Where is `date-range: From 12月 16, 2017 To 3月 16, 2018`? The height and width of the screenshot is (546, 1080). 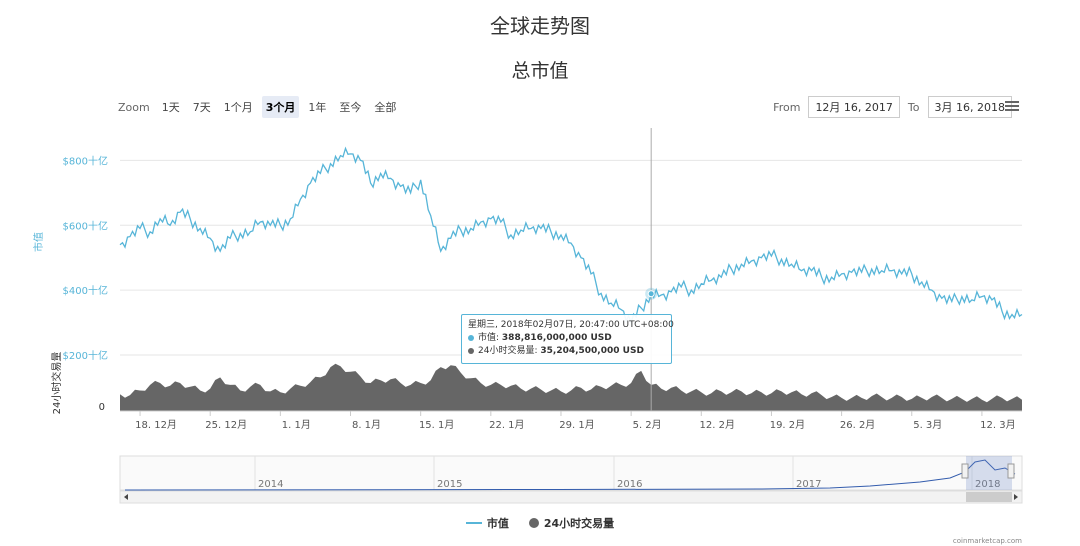 date-range: From 12月 16, 2017 To 3月 16, 2018 is located at coordinates (896, 107).